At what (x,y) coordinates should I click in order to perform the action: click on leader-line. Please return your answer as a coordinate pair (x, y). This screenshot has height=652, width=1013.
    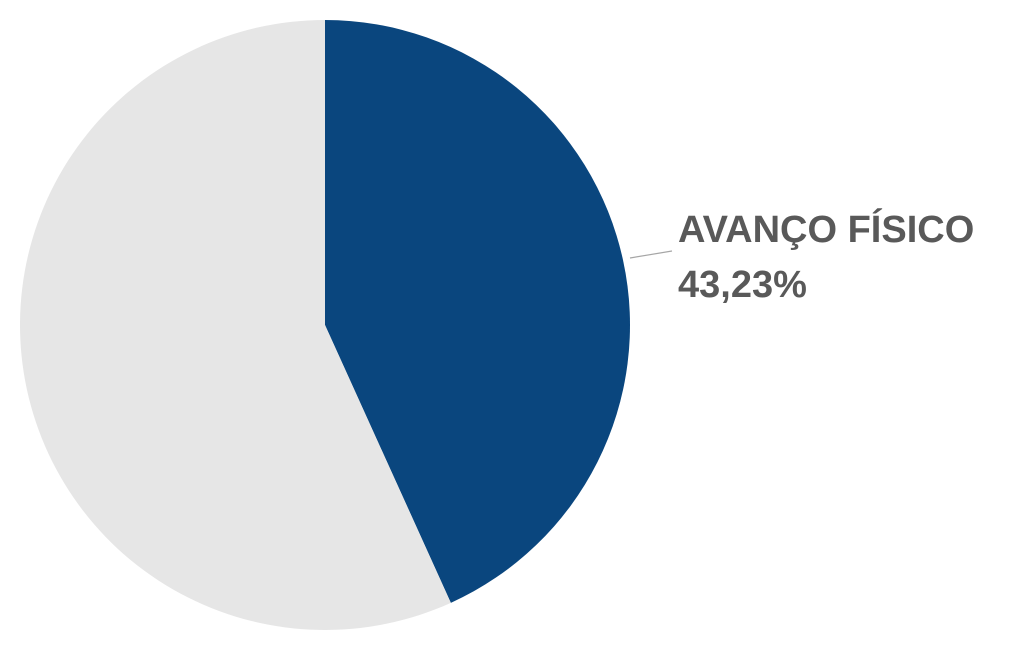
    Looking at the image, I should click on (651, 254).